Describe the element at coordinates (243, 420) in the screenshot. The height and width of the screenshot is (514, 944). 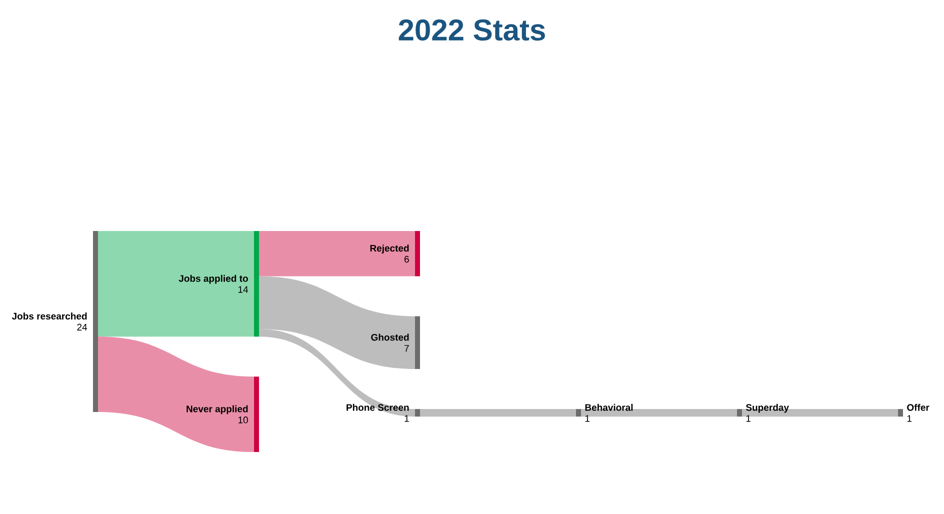
I see `data-label: 10` at that location.